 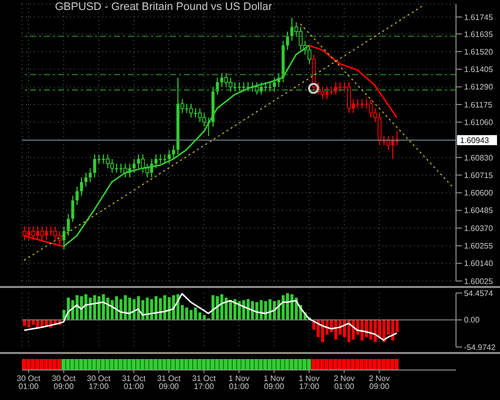 What do you see at coordinates (99, 382) in the screenshot?
I see `x-tick-label: 30 Oct 17:00` at bounding box center [99, 382].